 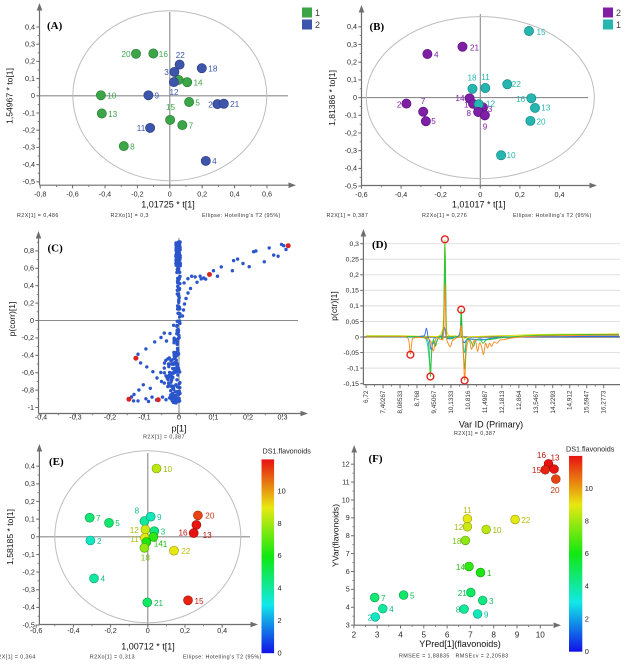 What do you see at coordinates (29, 250) in the screenshot?
I see `svg-text: 0,8` at bounding box center [29, 250].